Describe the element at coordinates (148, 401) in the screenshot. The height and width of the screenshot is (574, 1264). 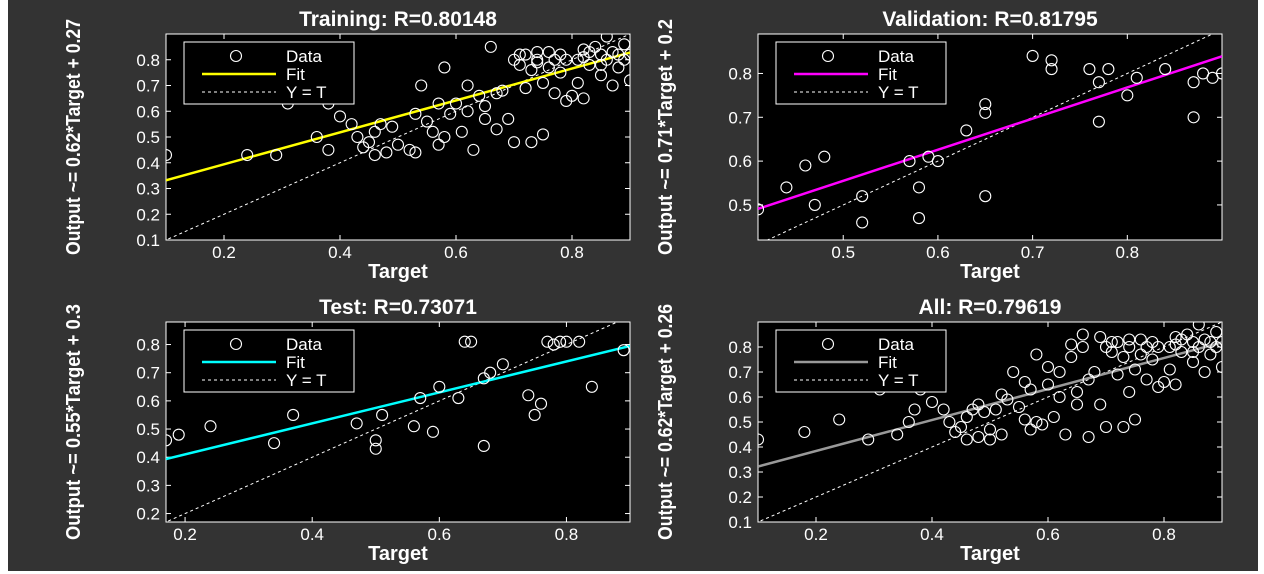
I see `y-tick-label: 0.6` at that location.